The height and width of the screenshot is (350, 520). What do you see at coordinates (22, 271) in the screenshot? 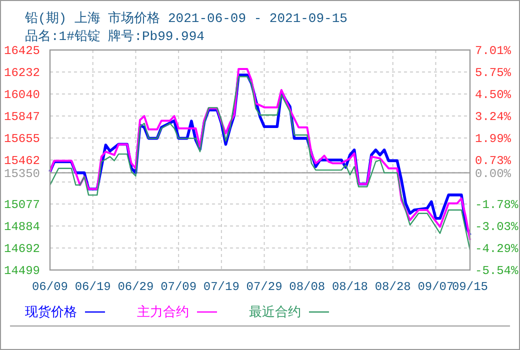
I see `y-tick-label: 14499` at bounding box center [22, 271].